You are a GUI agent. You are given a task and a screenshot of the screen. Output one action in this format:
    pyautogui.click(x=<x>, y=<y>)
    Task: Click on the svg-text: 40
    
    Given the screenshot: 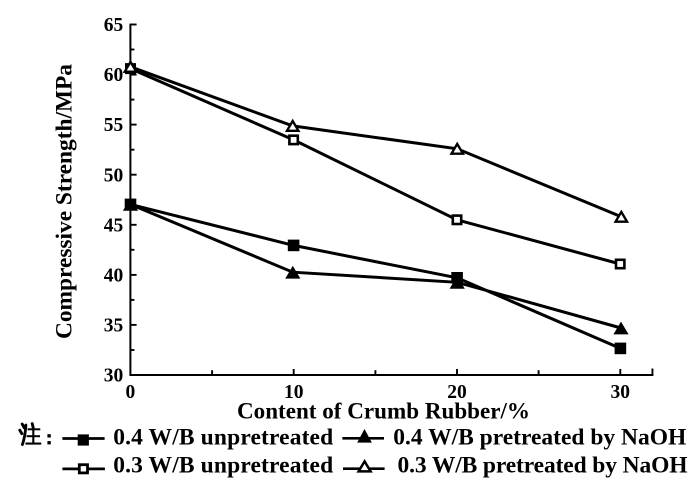 What is the action you would take?
    pyautogui.click(x=114, y=276)
    